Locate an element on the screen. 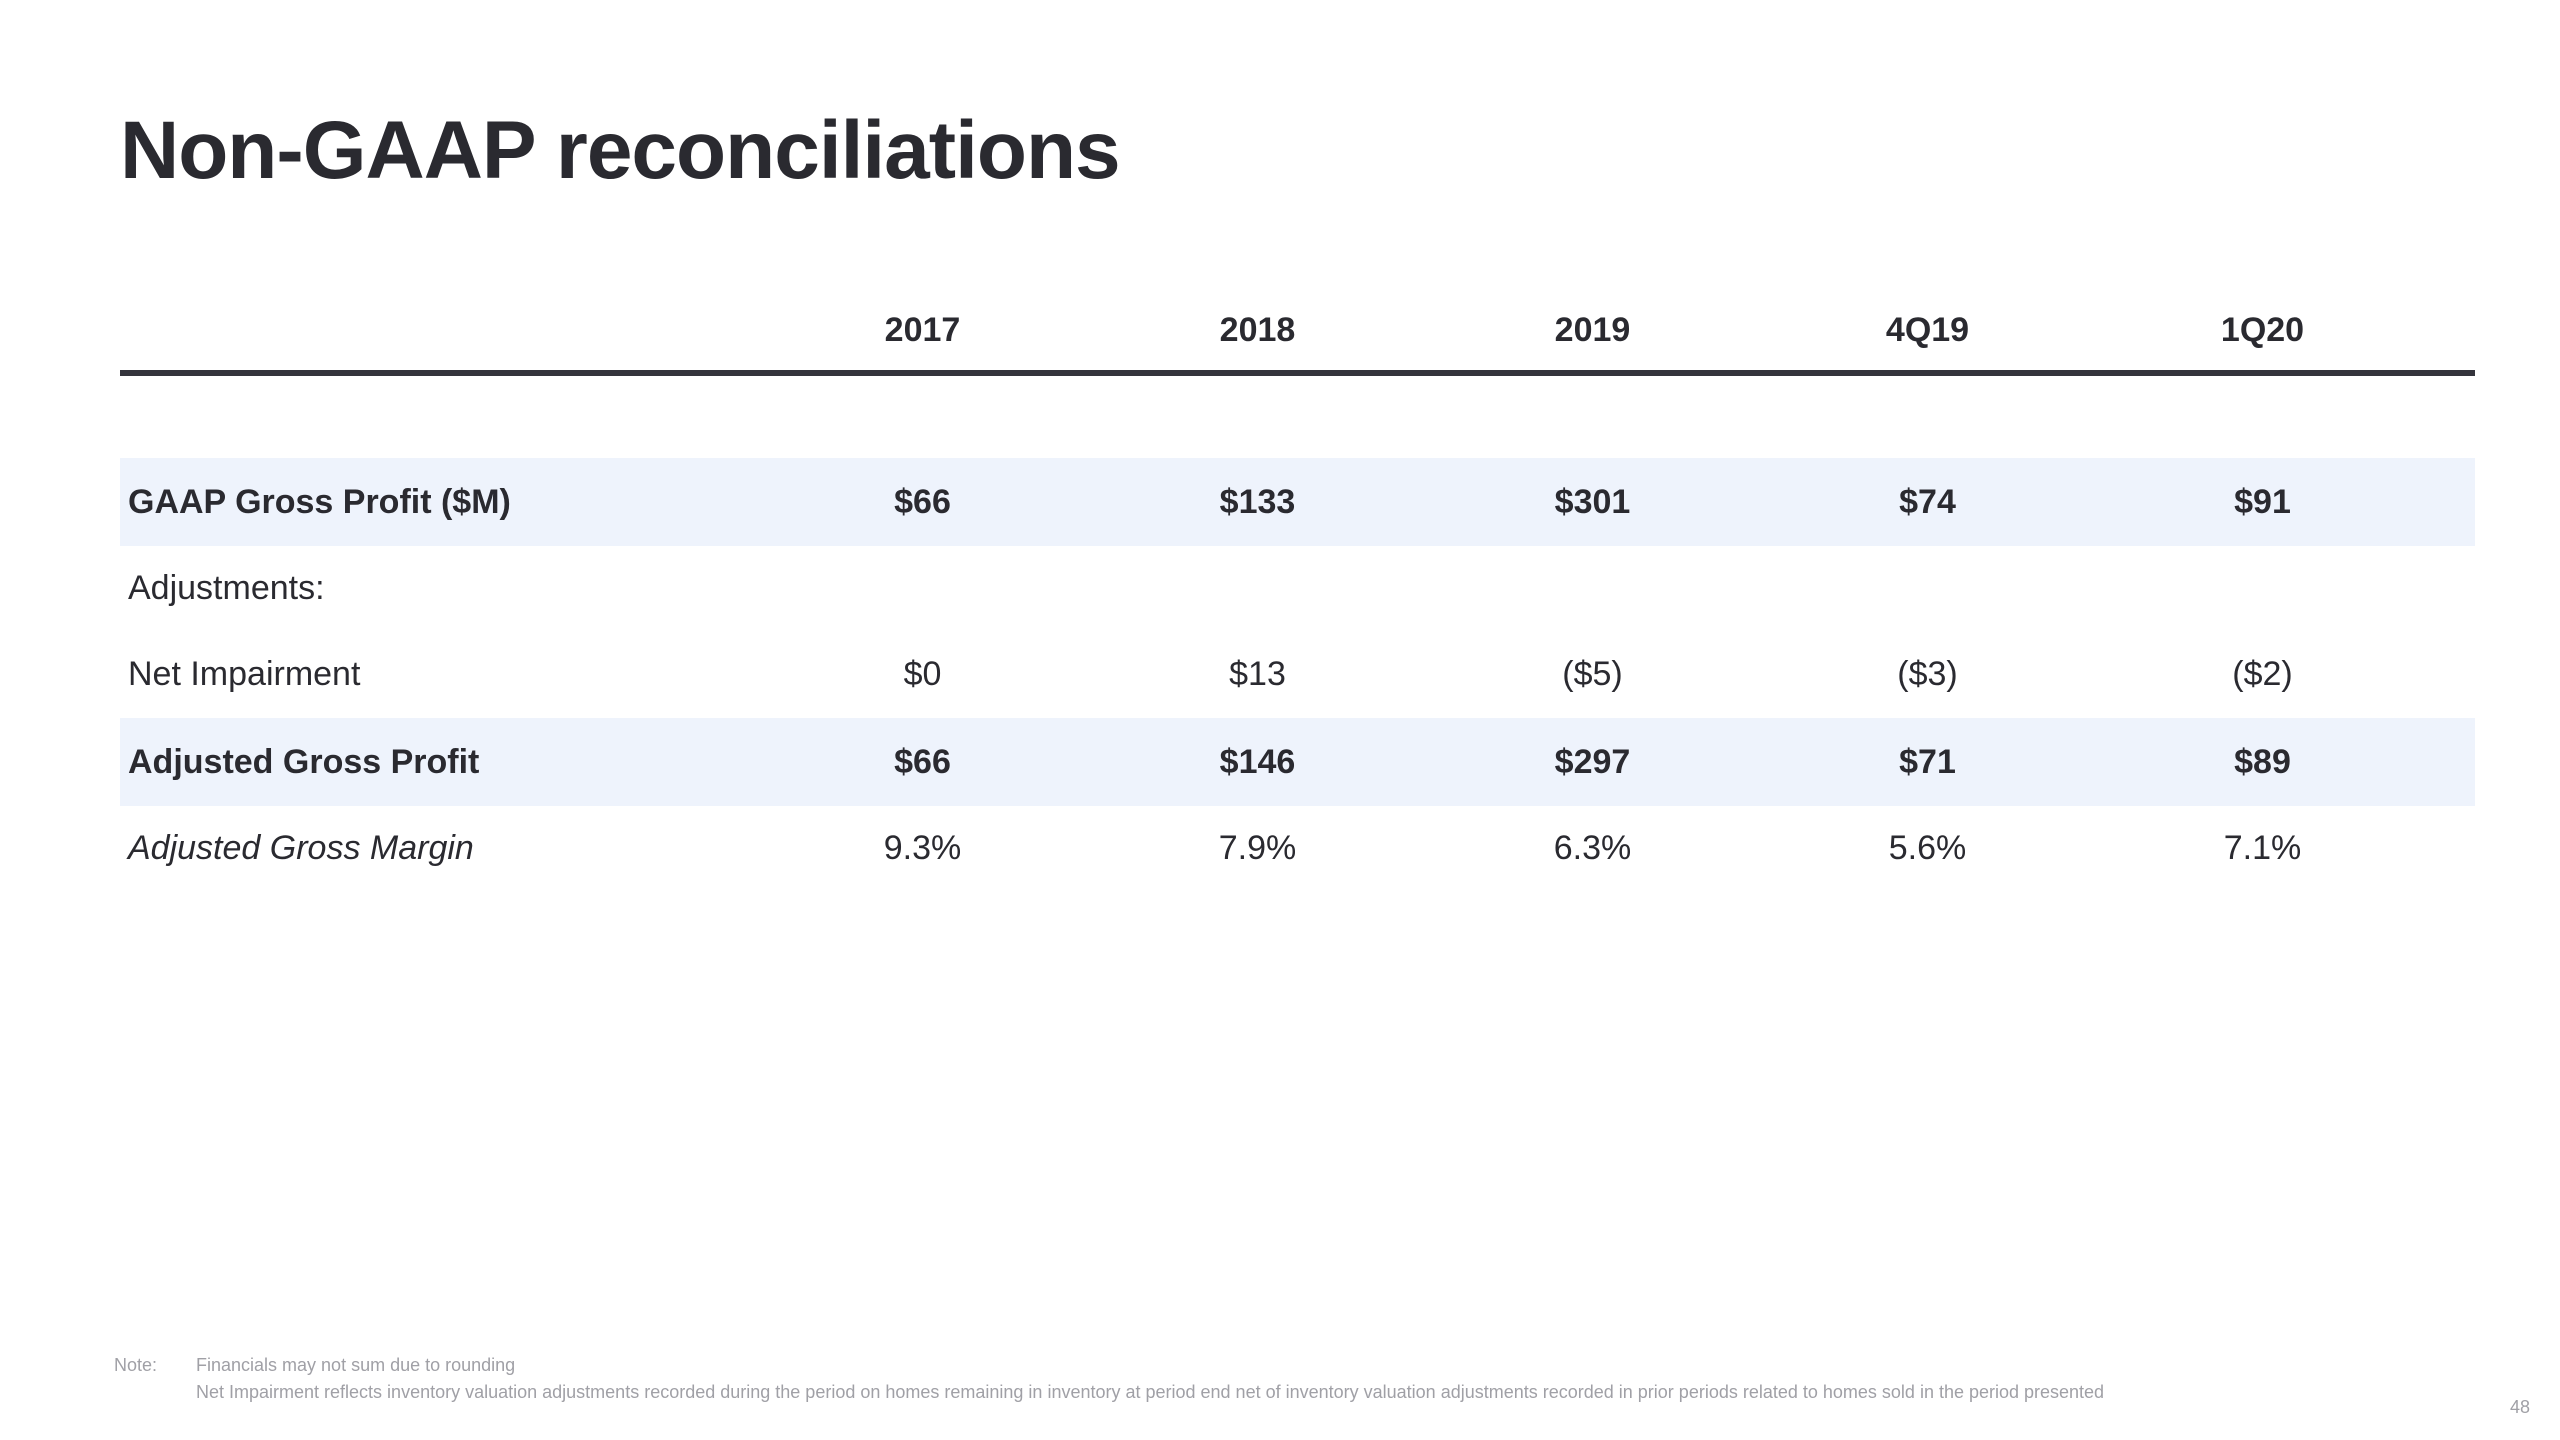  table-cell: 7.1% is located at coordinates (2262, 847).